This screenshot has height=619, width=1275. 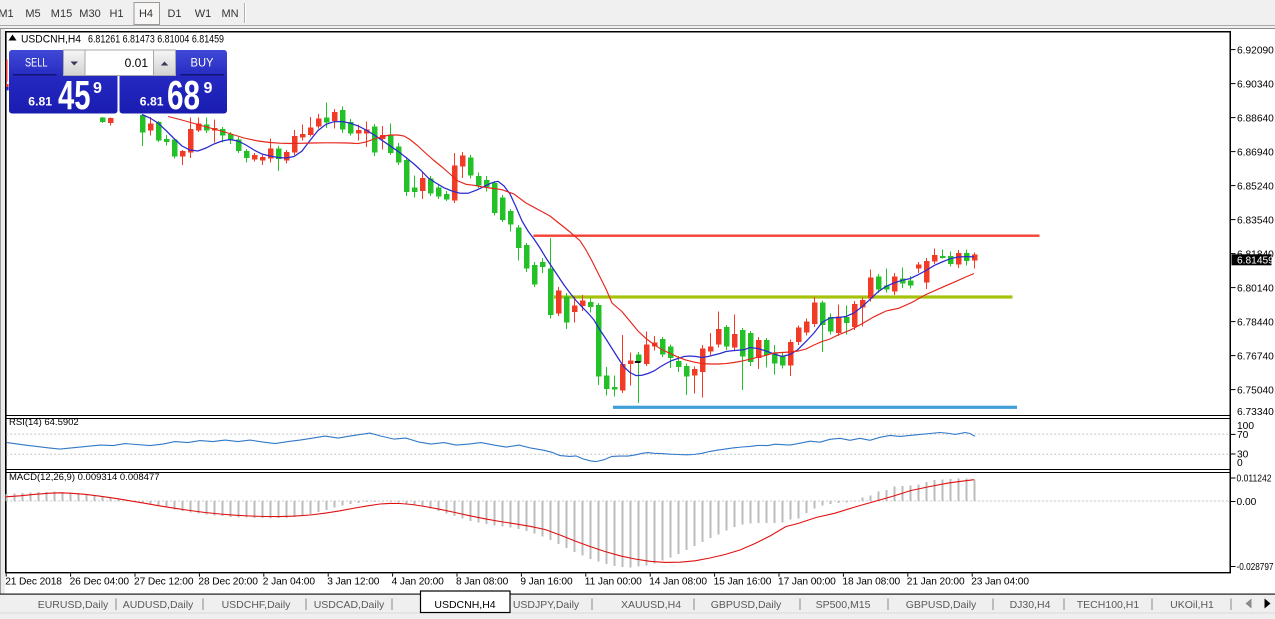 I want to click on svg-text: H4, so click(x=146, y=14).